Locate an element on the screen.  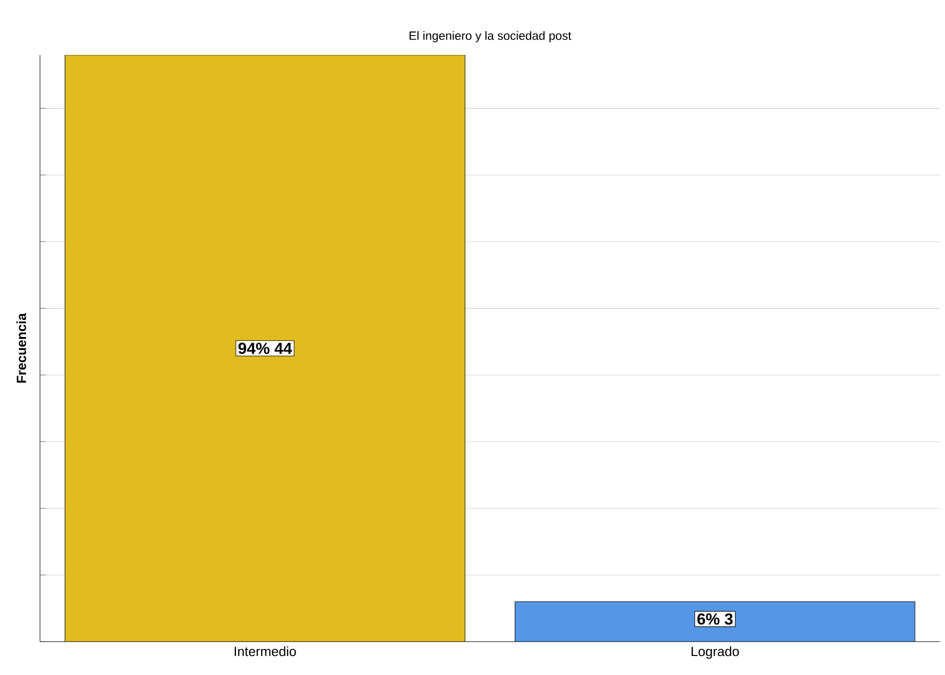
x-tick-label: Intermedio is located at coordinates (265, 651).